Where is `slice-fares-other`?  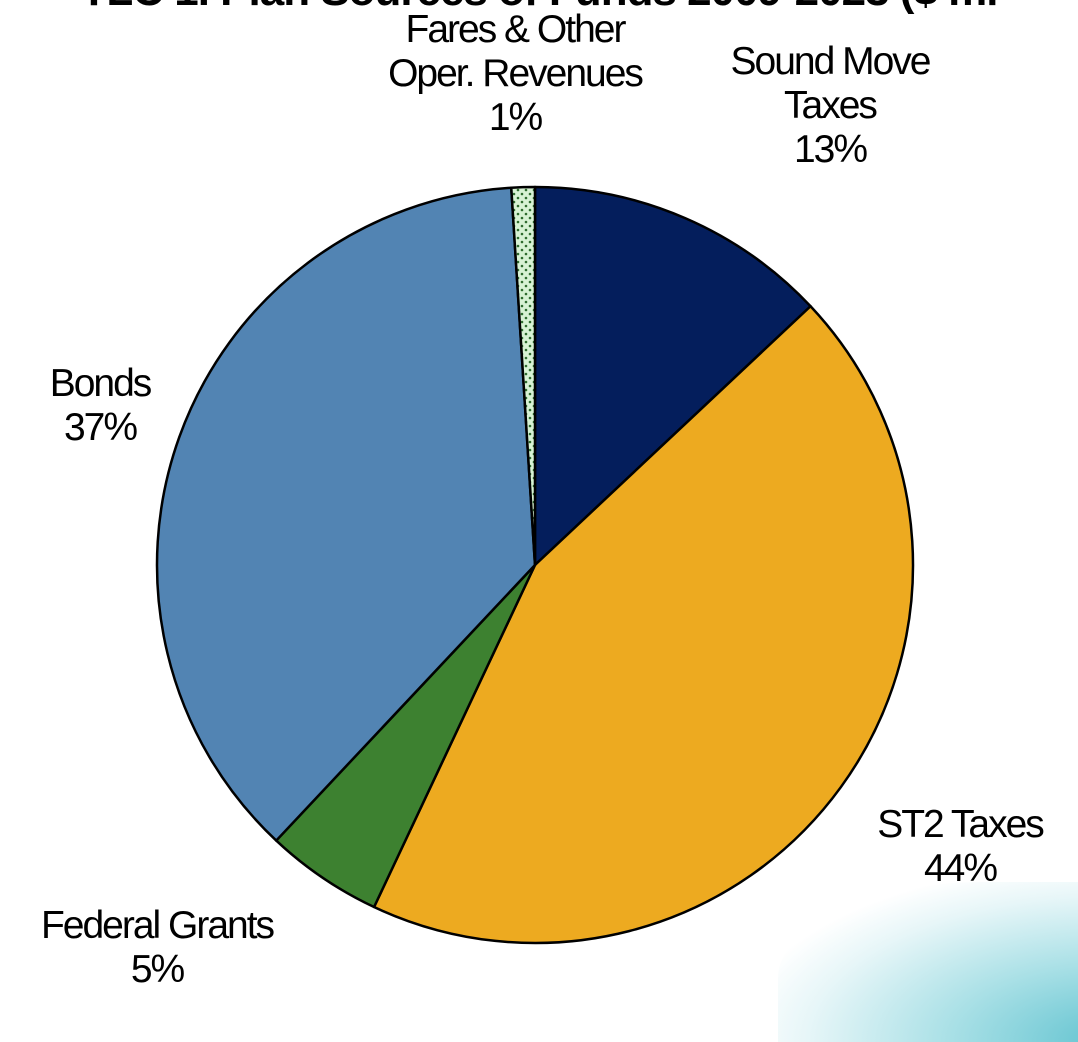 slice-fares-other is located at coordinates (523, 376).